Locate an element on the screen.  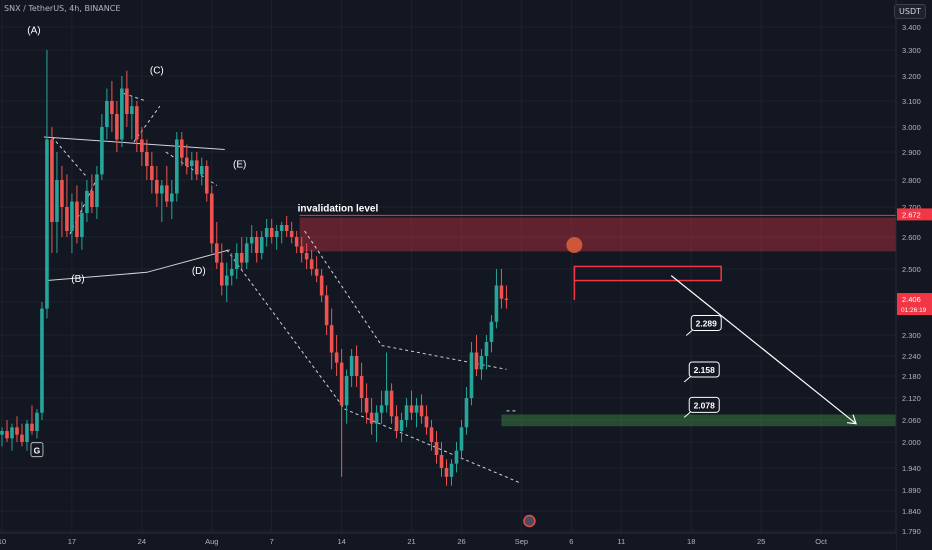
y-tick-label: 2.900 is located at coordinates (911, 152).